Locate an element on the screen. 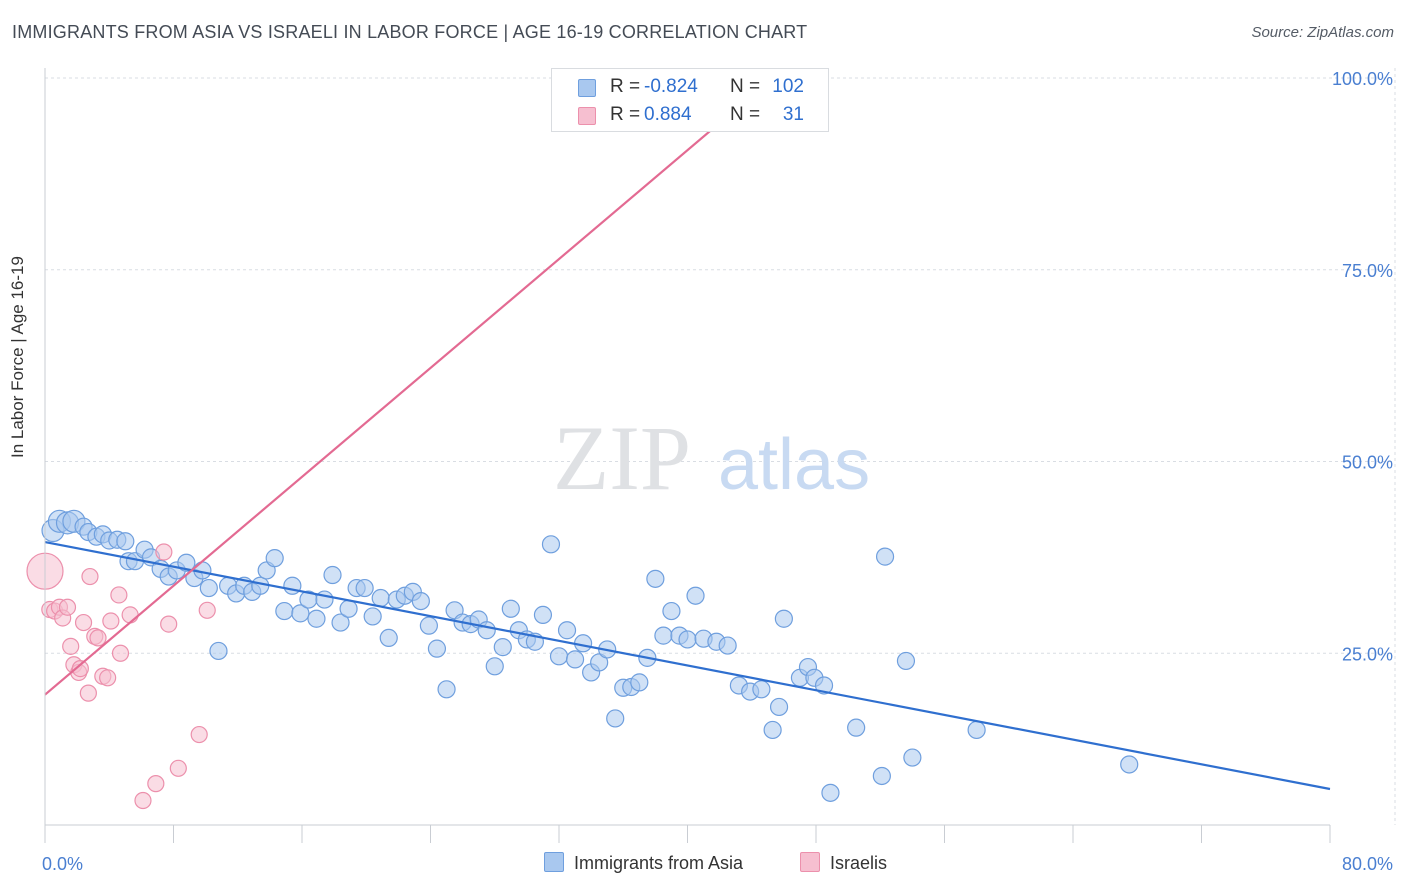 This screenshot has height=892, width=1406. y-tick-label: 75.0% is located at coordinates (1367, 271).